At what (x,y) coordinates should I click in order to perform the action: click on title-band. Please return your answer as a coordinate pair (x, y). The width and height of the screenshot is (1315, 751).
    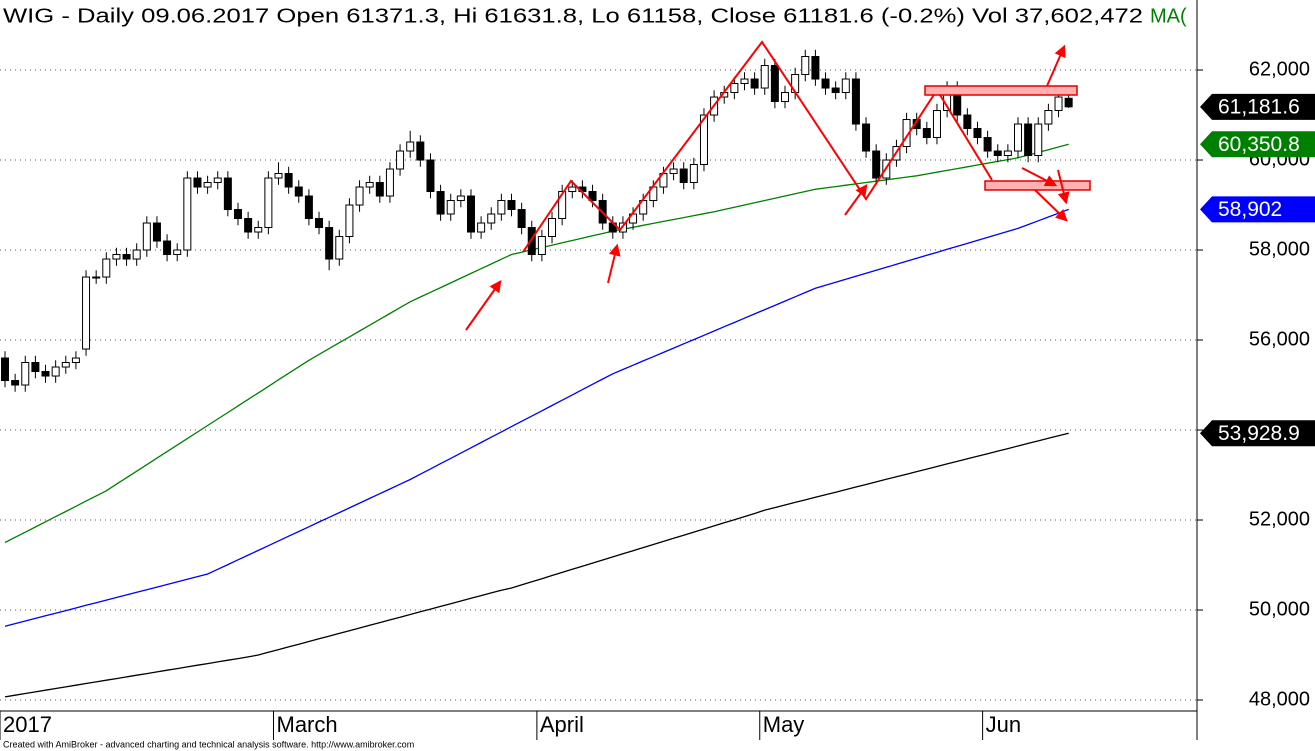
    Looking at the image, I should click on (598, 15).